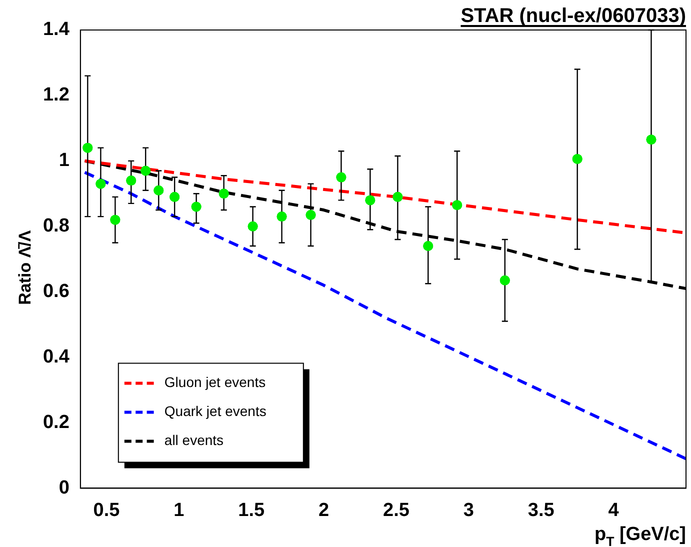 Image resolution: width=691 pixels, height=547 pixels. What do you see at coordinates (468, 510) in the screenshot?
I see `x-tick-label: 3` at bounding box center [468, 510].